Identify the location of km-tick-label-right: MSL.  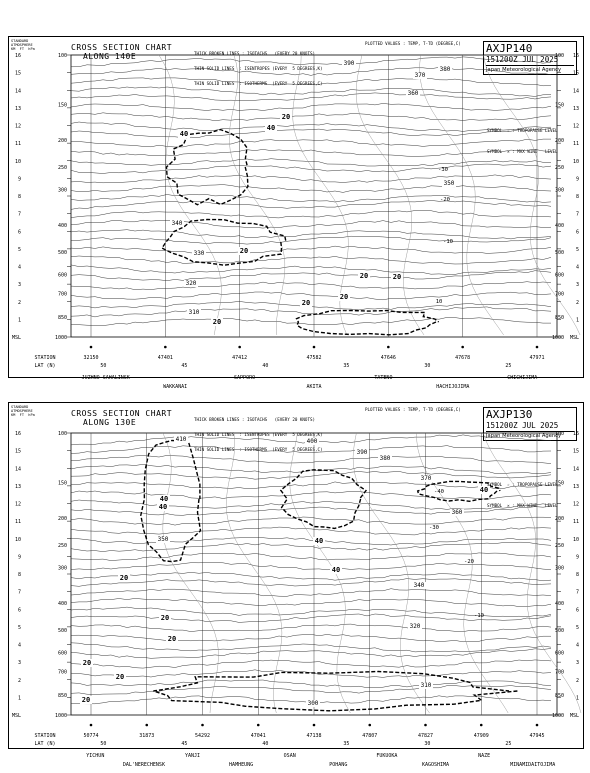
(574, 716).